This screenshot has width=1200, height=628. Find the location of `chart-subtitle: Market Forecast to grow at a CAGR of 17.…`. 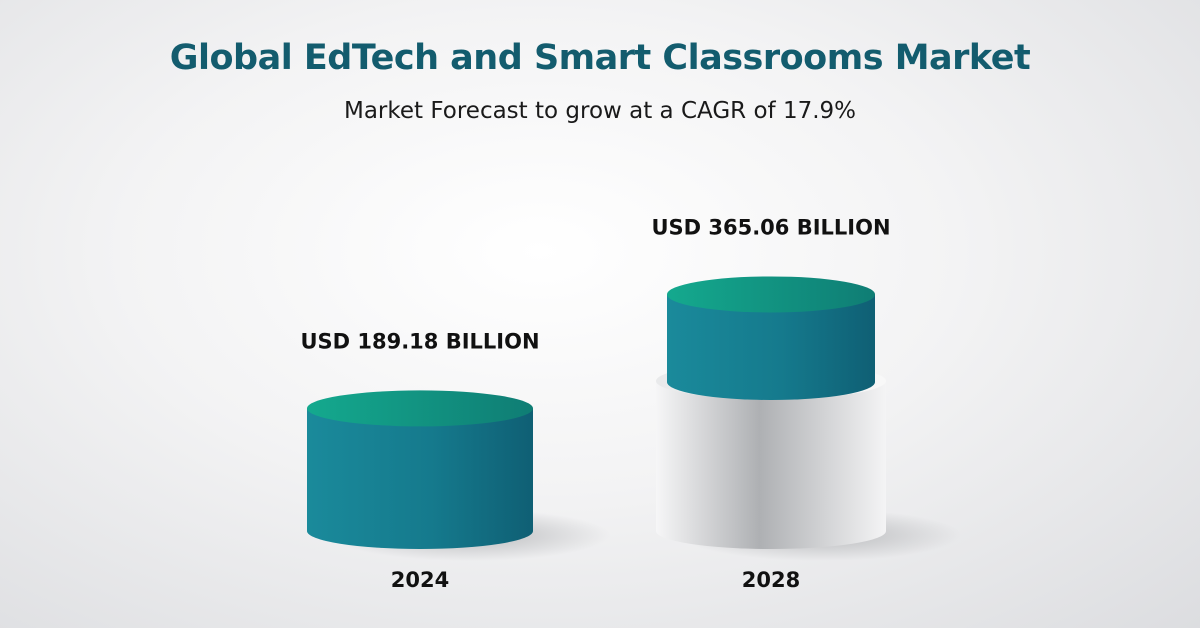

chart-subtitle: Market Forecast to grow at a CAGR of 17.… is located at coordinates (600, 111).